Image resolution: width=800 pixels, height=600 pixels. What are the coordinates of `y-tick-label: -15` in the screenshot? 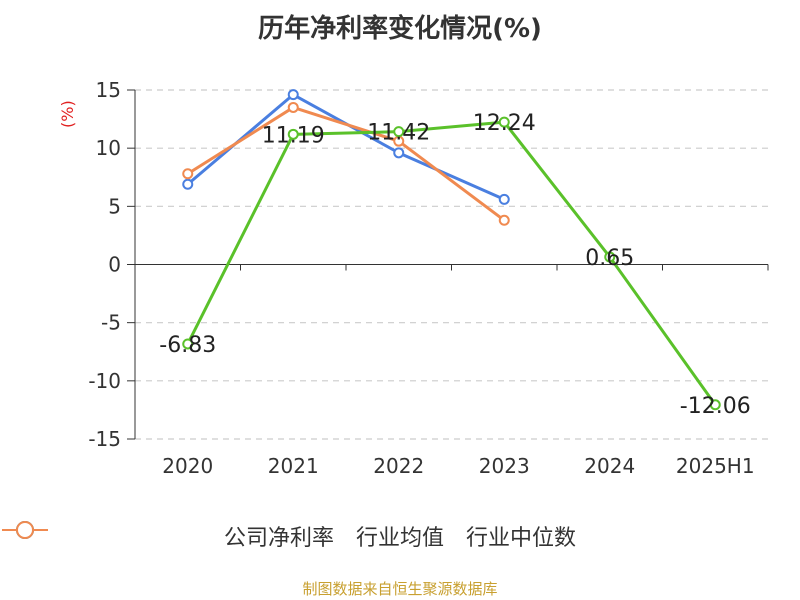 It's located at (104, 439).